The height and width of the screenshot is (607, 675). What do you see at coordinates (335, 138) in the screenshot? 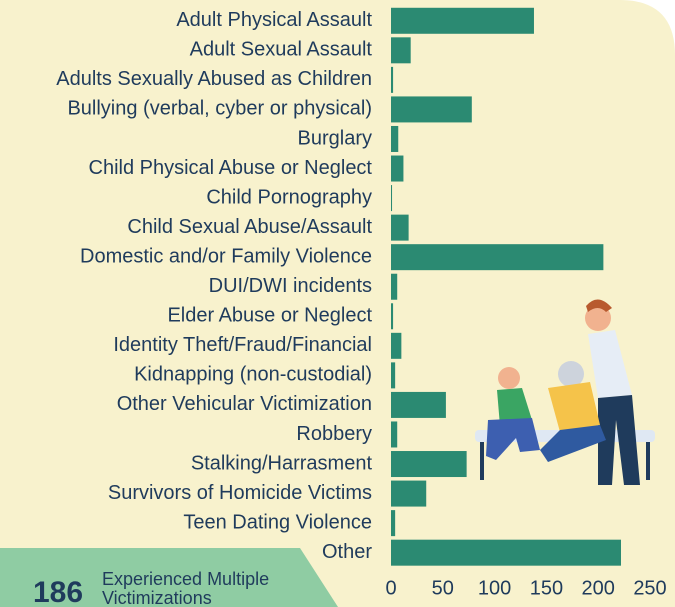
I see `y-tick-label: Burglary` at bounding box center [335, 138].